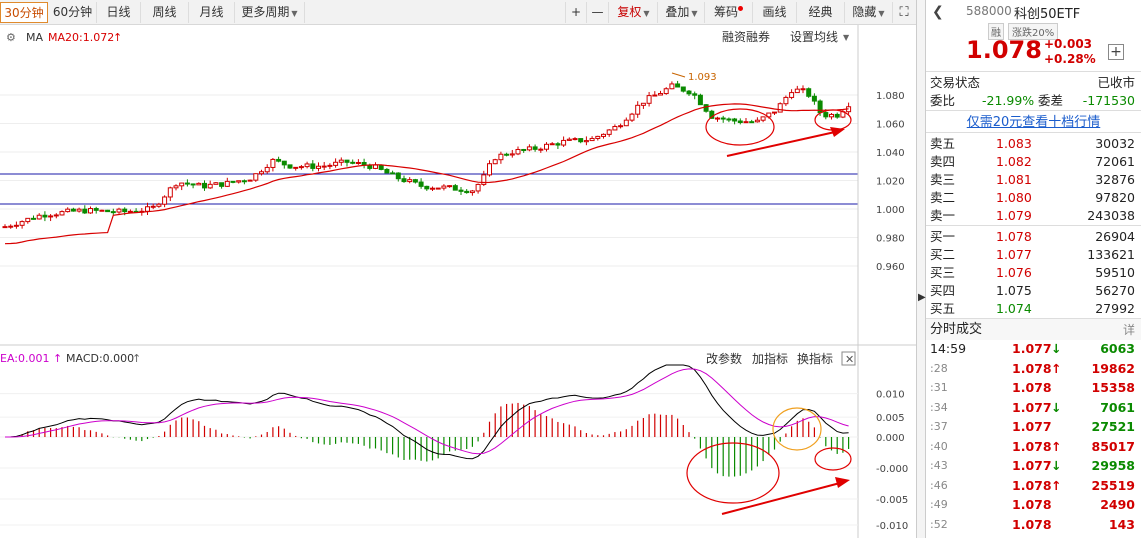 This screenshot has height=541, width=1141. I want to click on trade-status-value: 已收市, so click(1116, 82).